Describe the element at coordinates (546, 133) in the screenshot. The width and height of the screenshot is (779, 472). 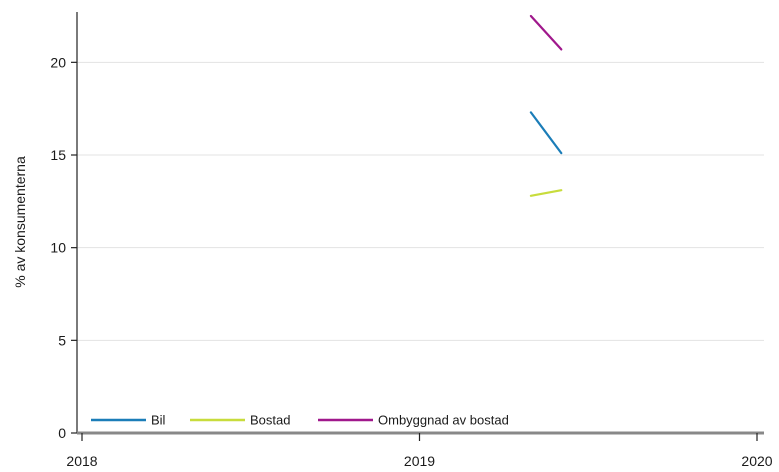
I see `series-line-bil` at that location.